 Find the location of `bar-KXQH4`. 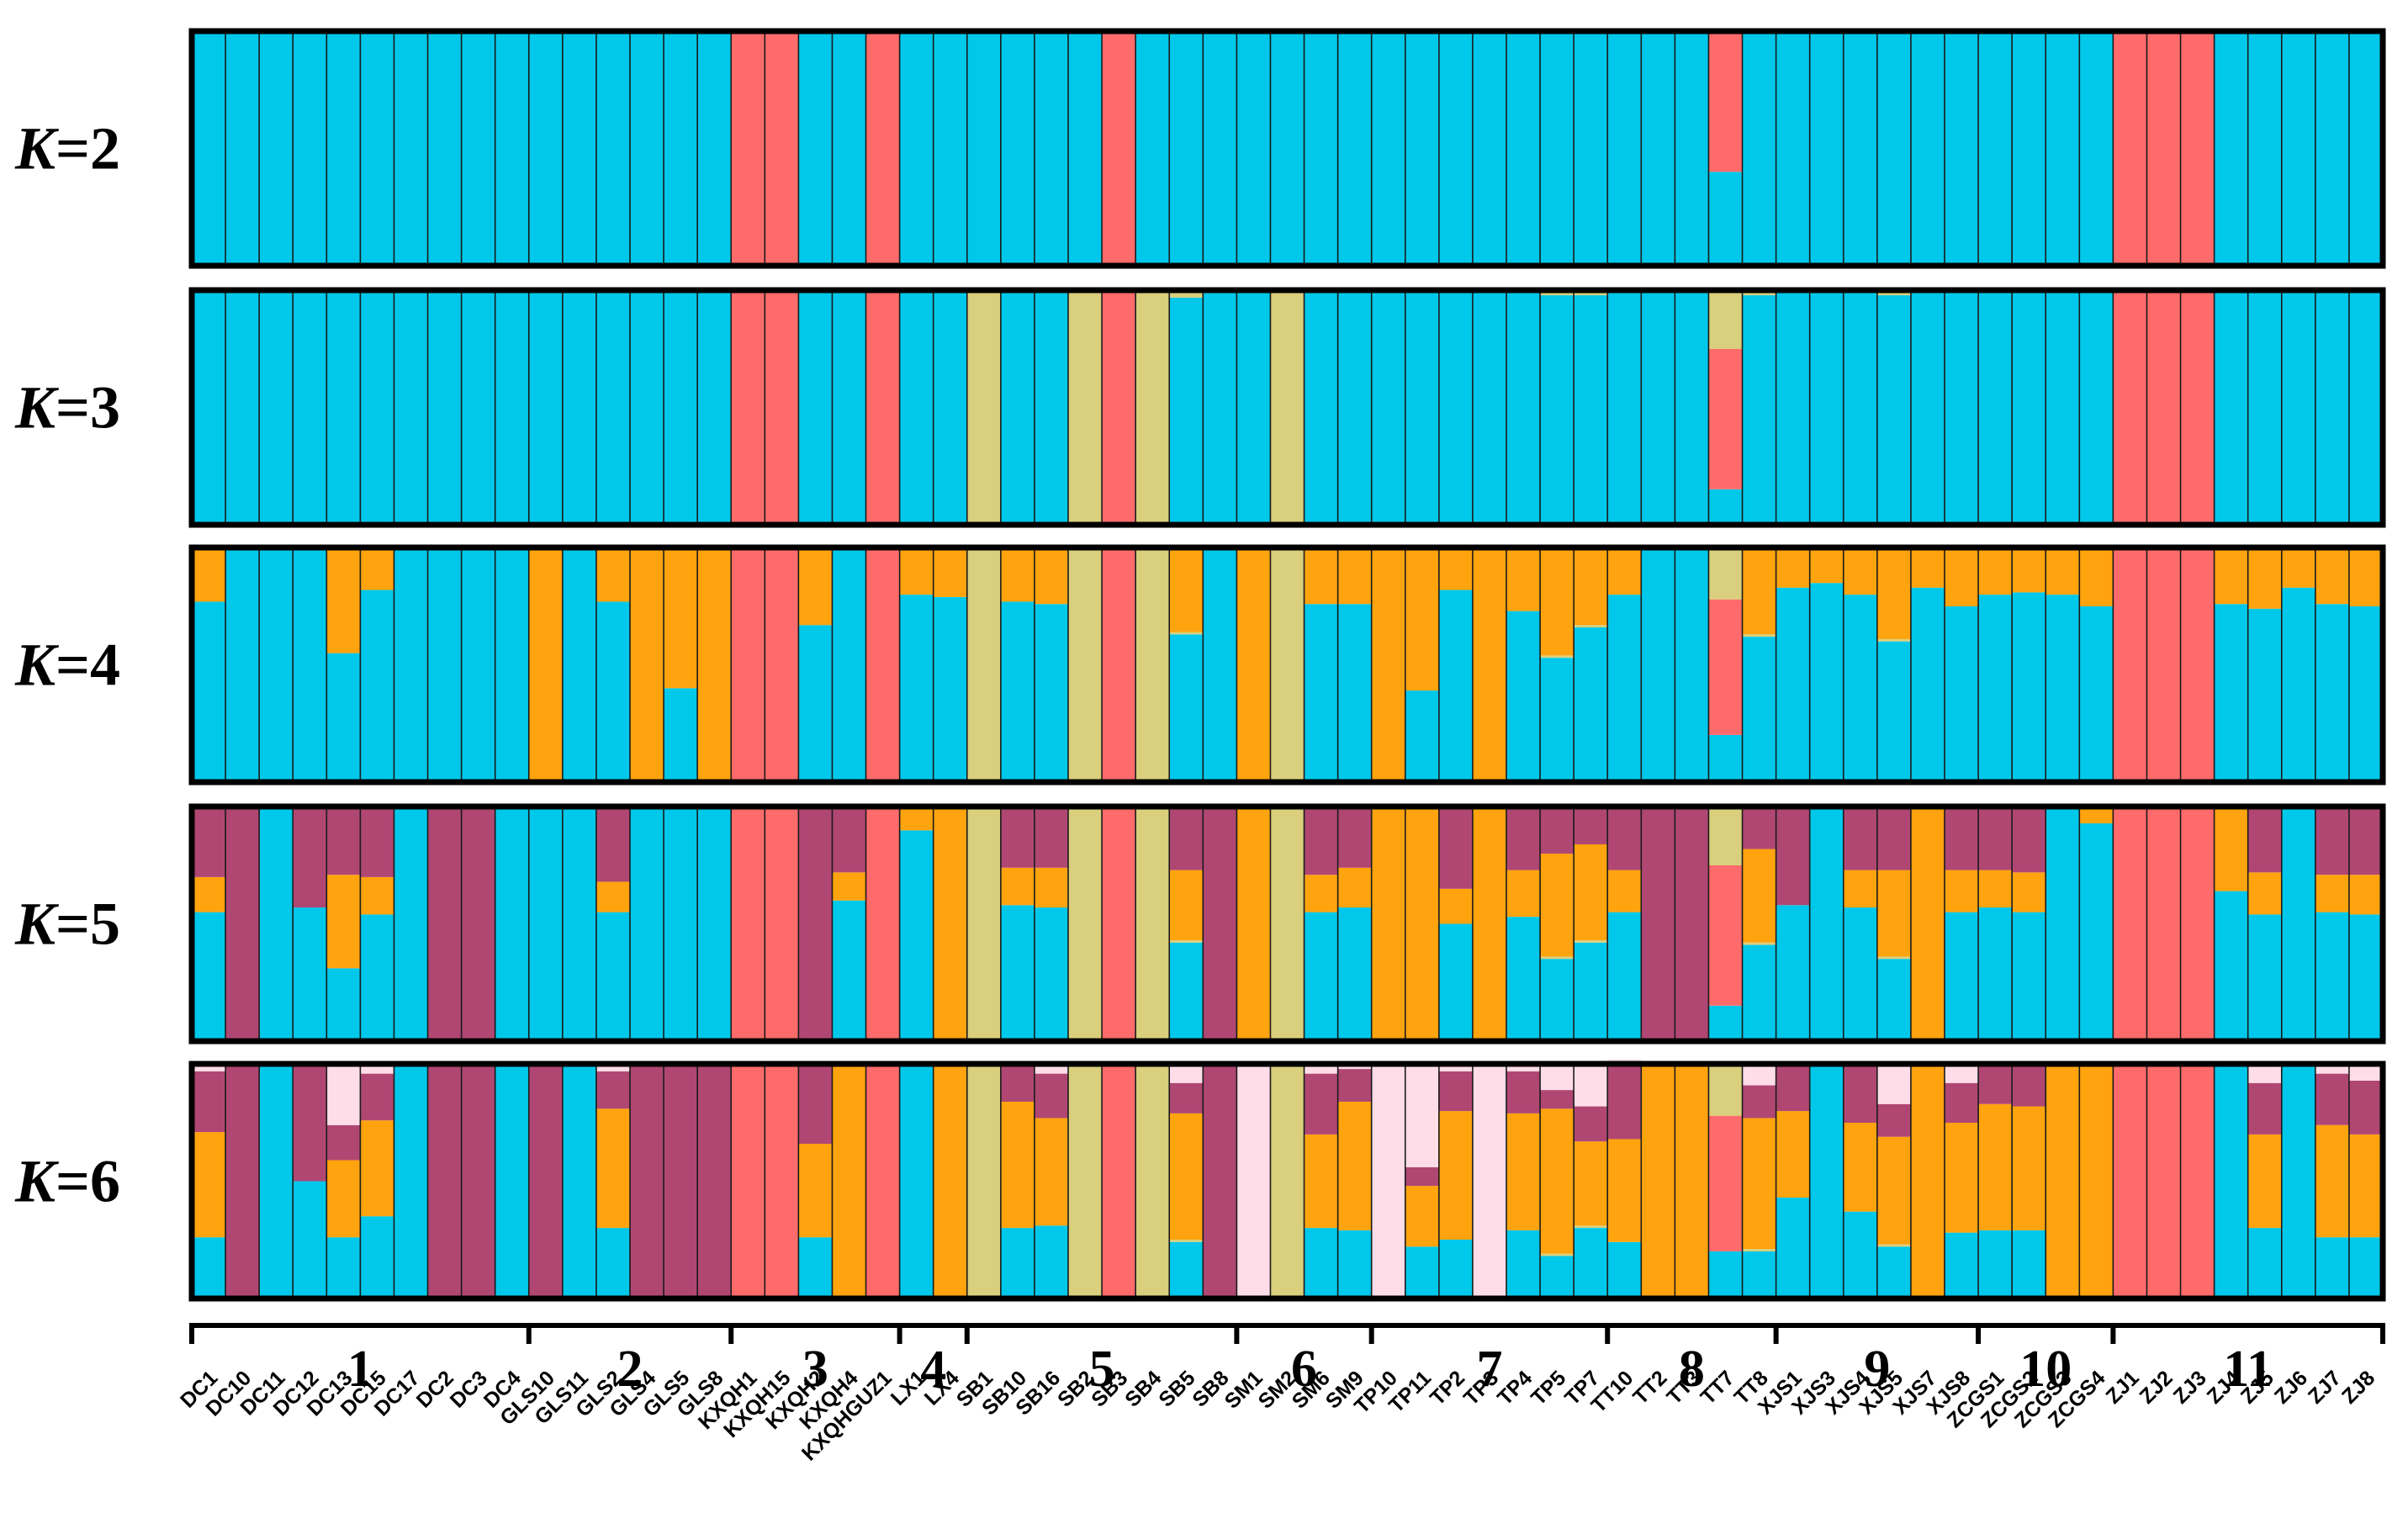

bar-KXQH4 is located at coordinates (848, 407).